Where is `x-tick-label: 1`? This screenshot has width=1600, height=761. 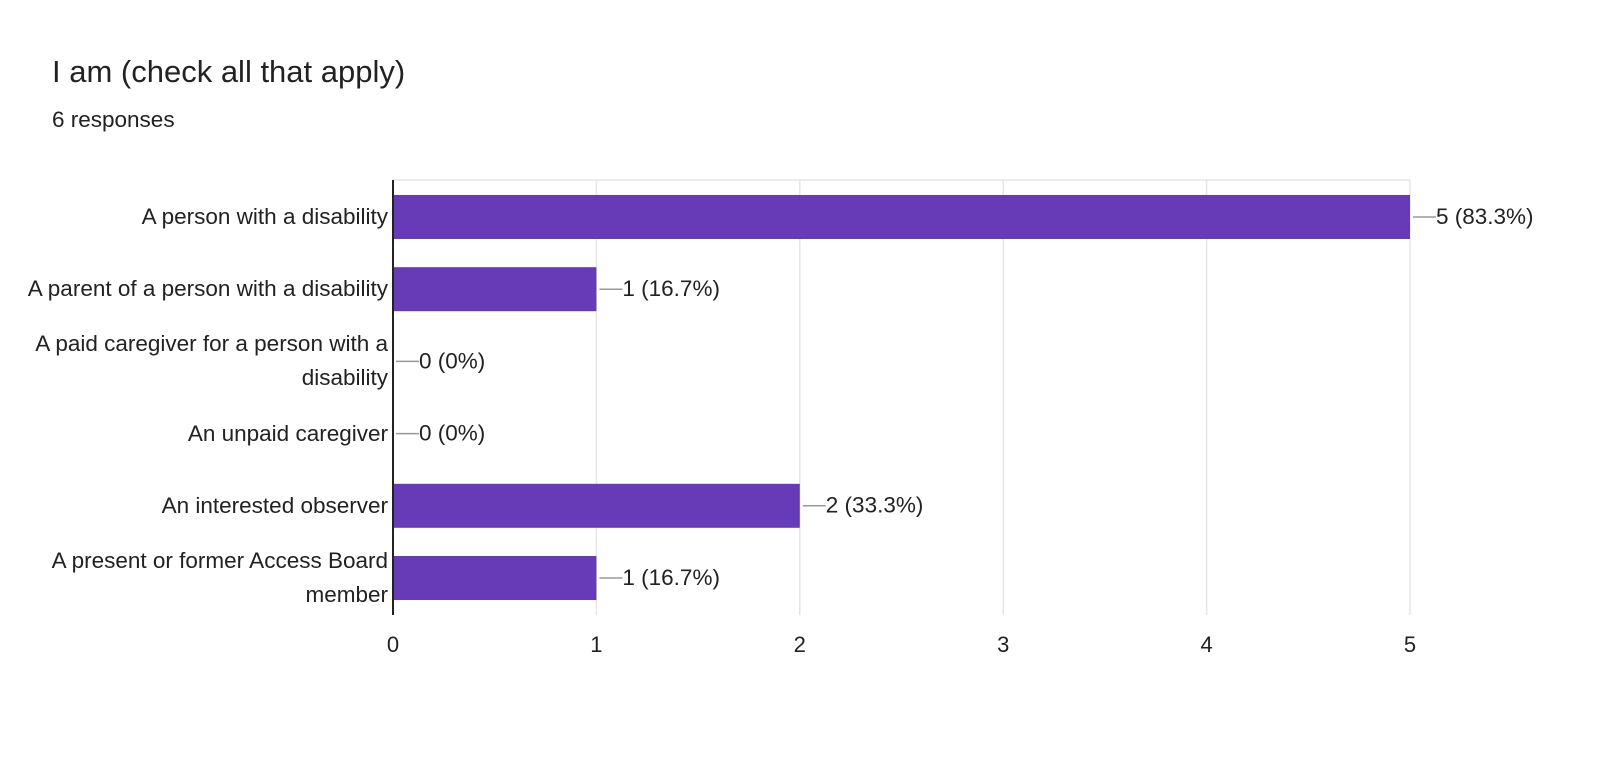 x-tick-label: 1 is located at coordinates (596, 644).